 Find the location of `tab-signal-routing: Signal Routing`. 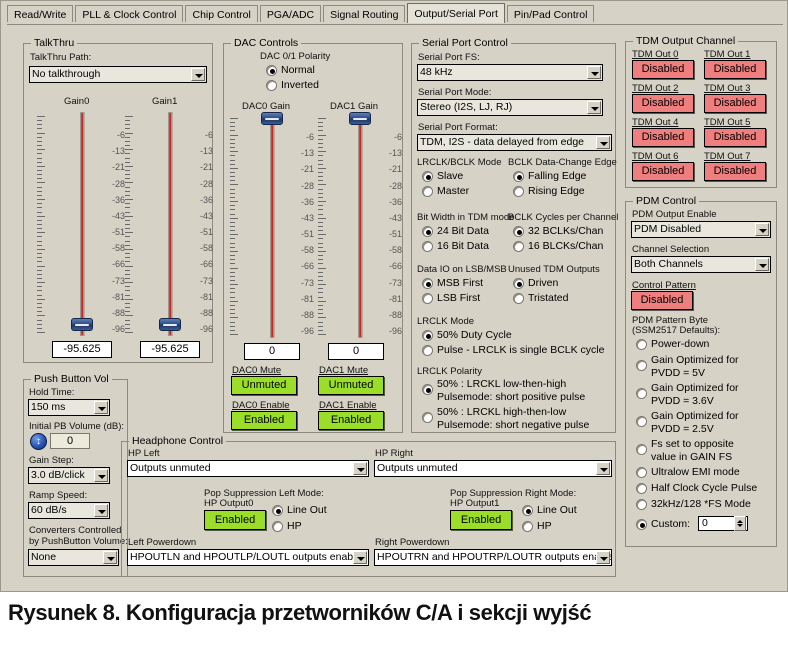

tab-signal-routing: Signal Routing is located at coordinates (364, 13).